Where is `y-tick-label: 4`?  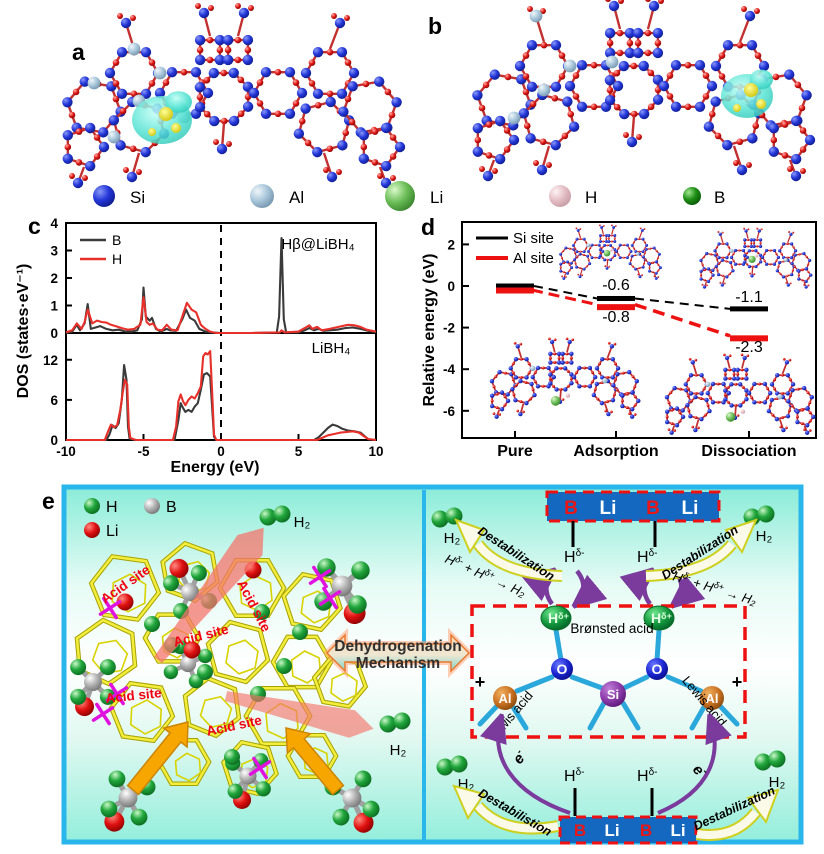
y-tick-label: 4 is located at coordinates (54, 223).